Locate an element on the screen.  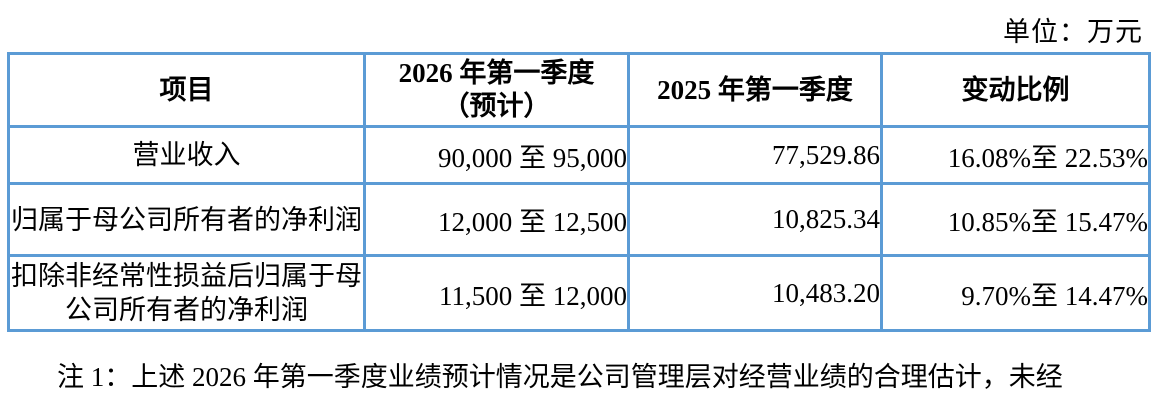
unit-label: 单位：万元 is located at coordinates (1073, 32).